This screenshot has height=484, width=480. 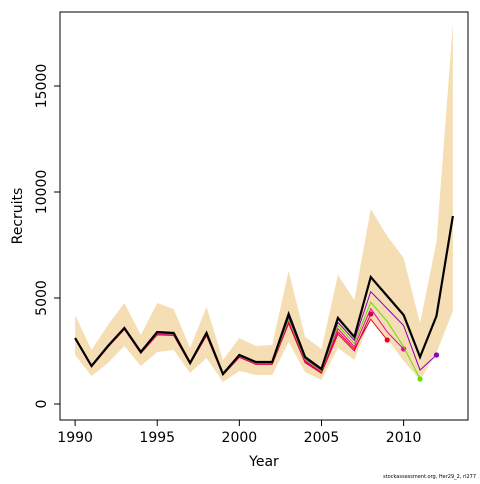 I want to click on y-axis-label: Recruits, so click(x=18, y=216).